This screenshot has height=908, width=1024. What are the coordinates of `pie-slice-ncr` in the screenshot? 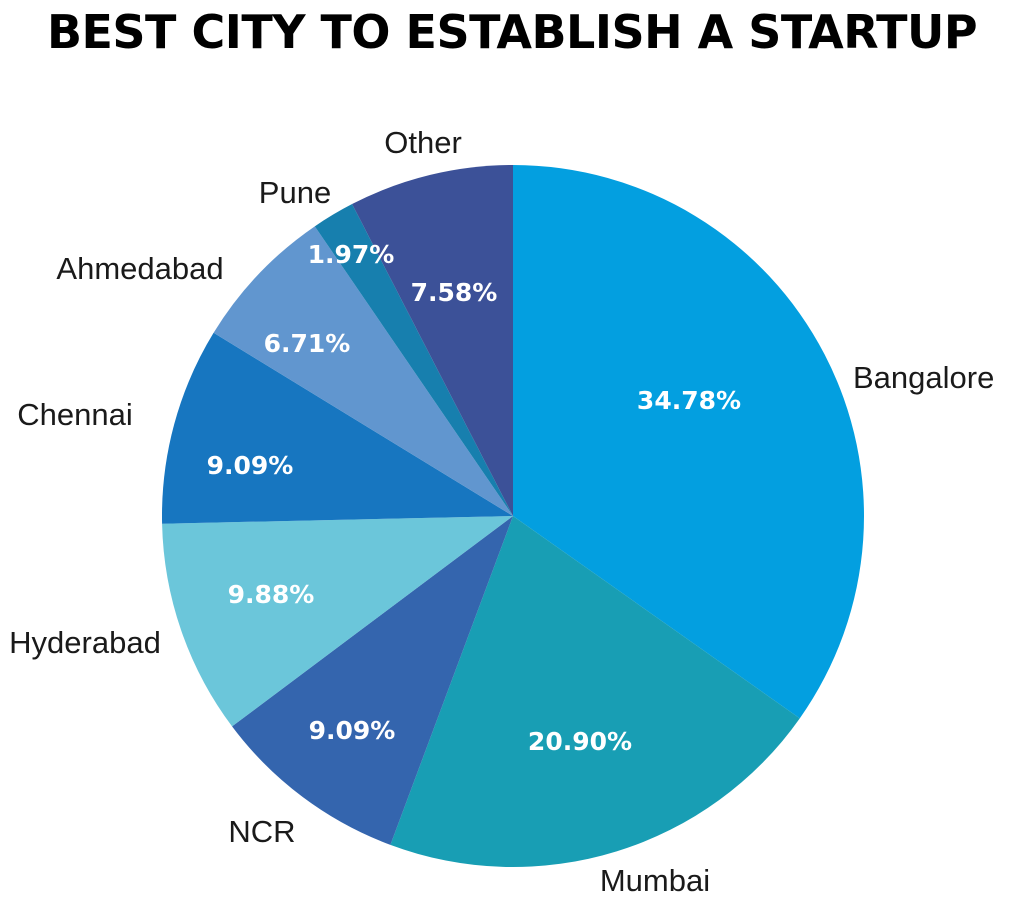 It's located at (373, 680).